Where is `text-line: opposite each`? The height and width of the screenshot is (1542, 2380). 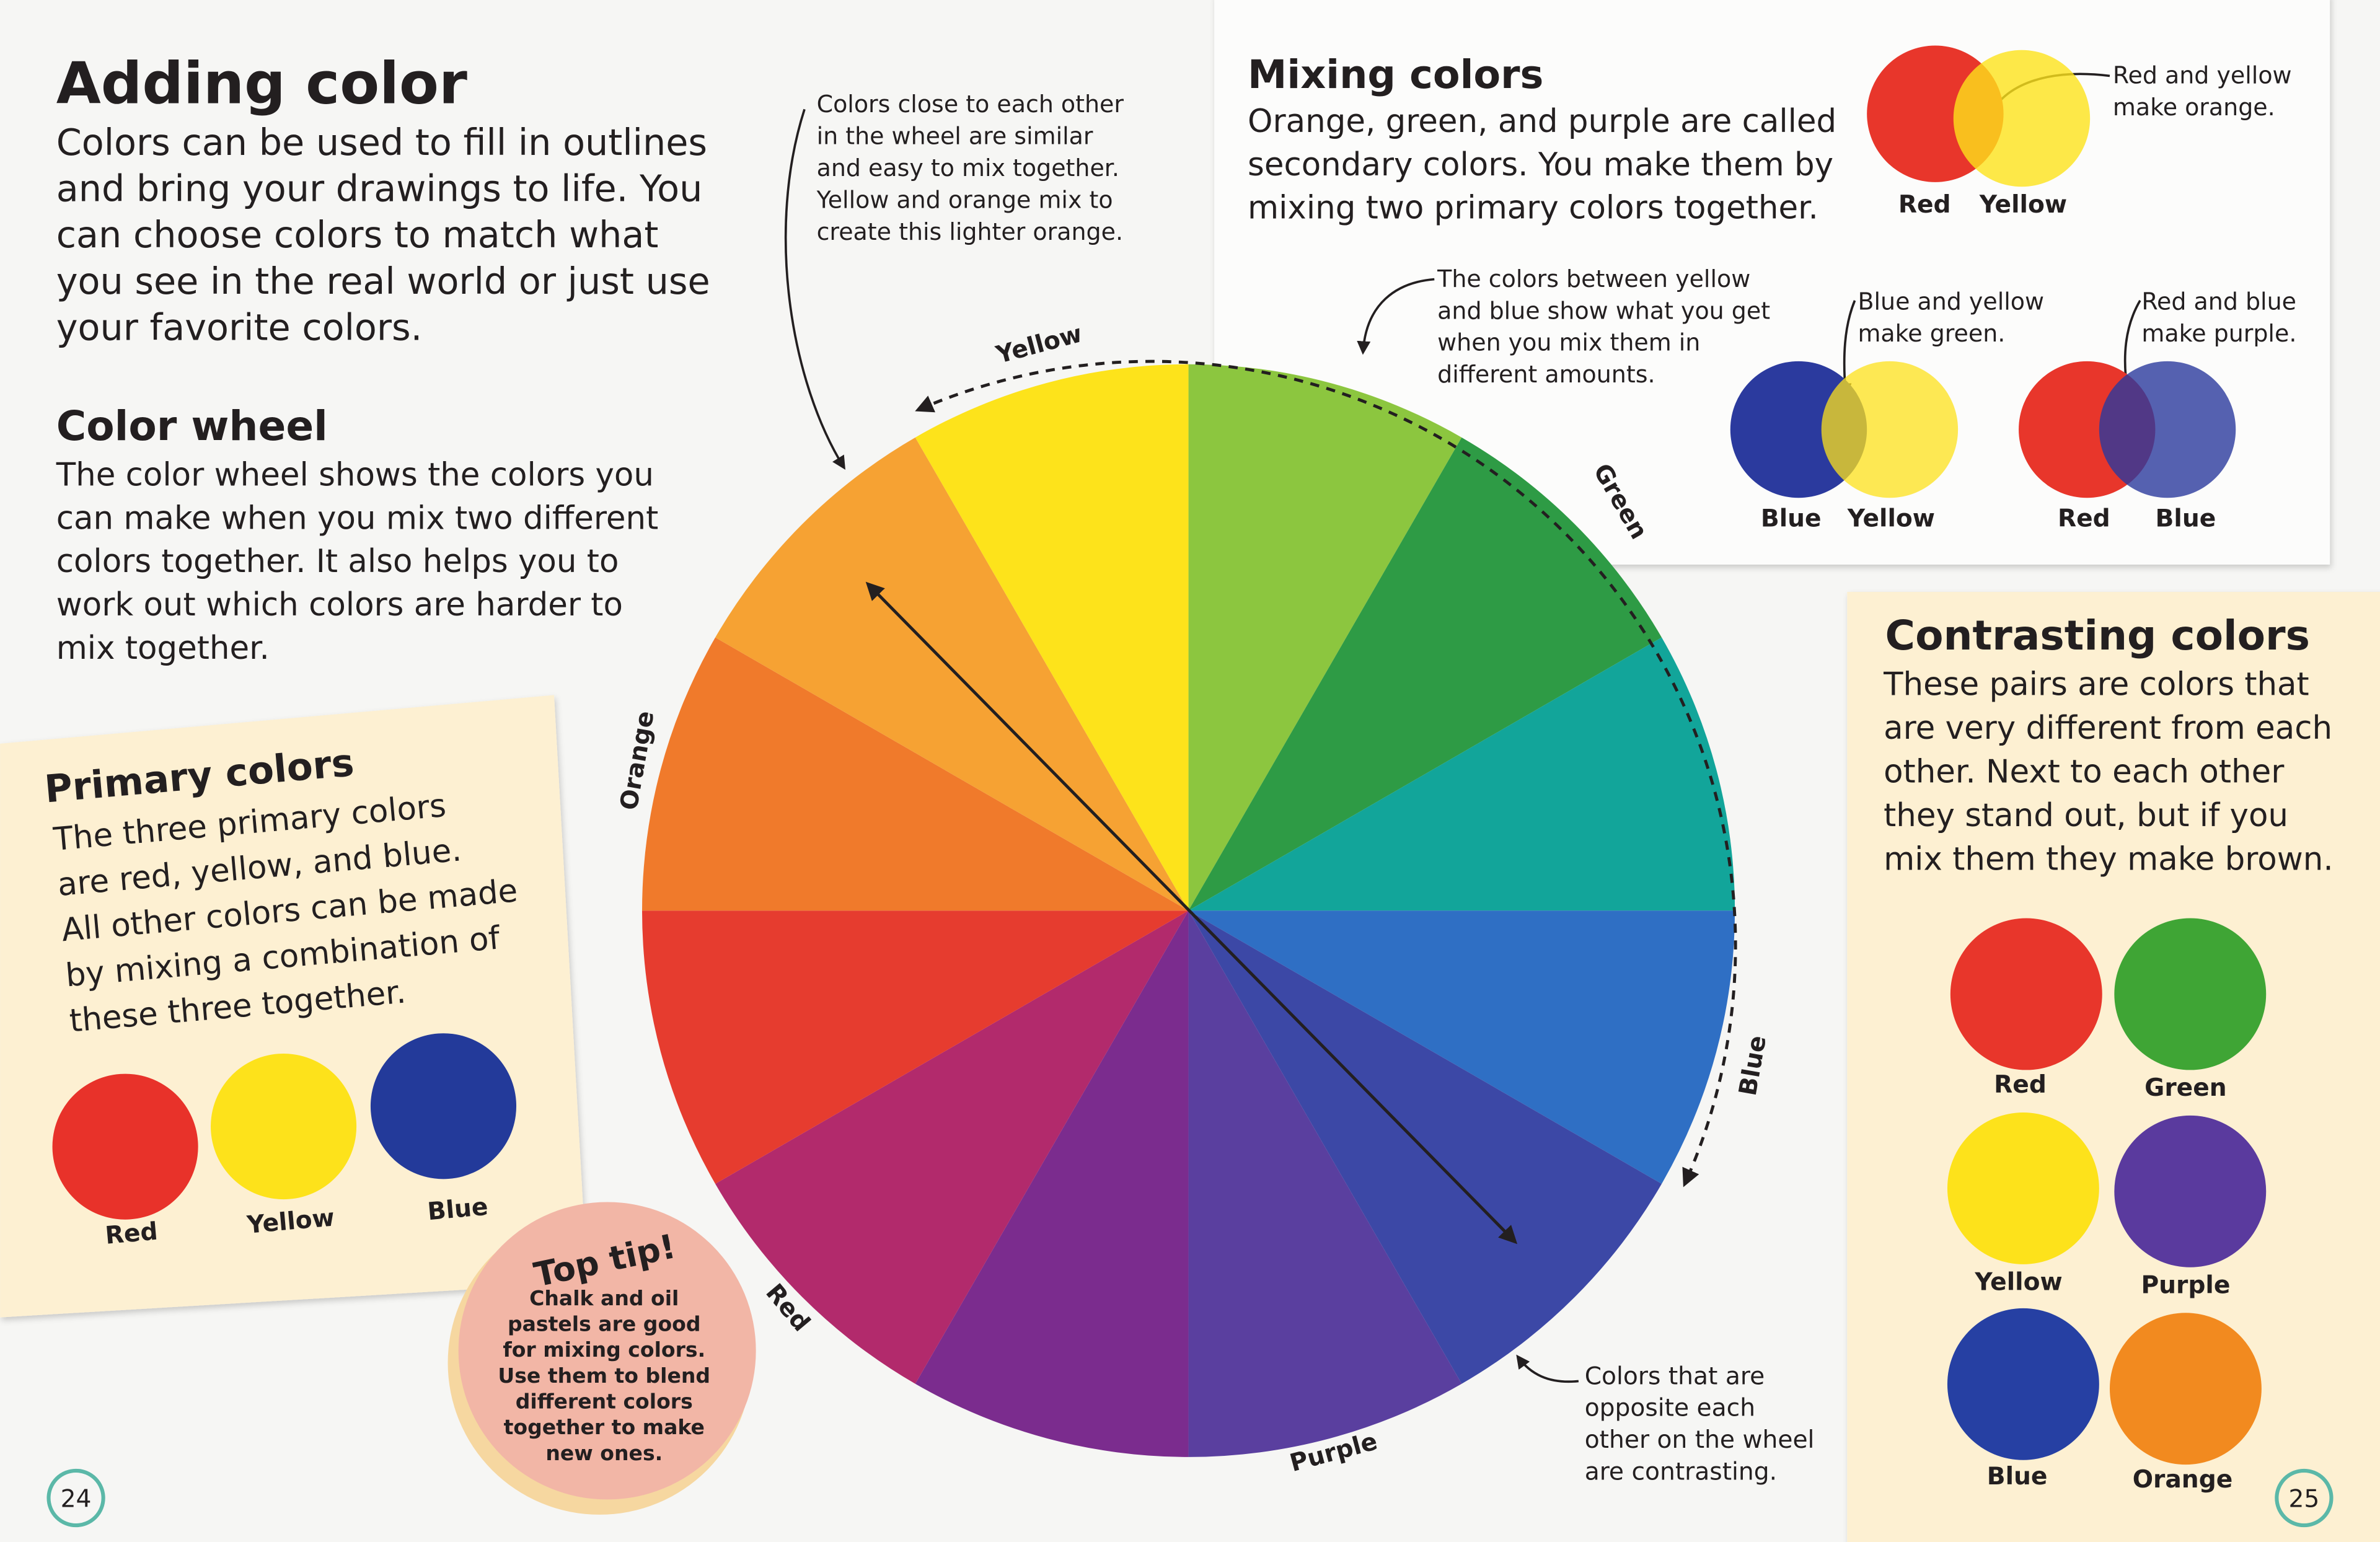 text-line: opposite each is located at coordinates (1670, 1408).